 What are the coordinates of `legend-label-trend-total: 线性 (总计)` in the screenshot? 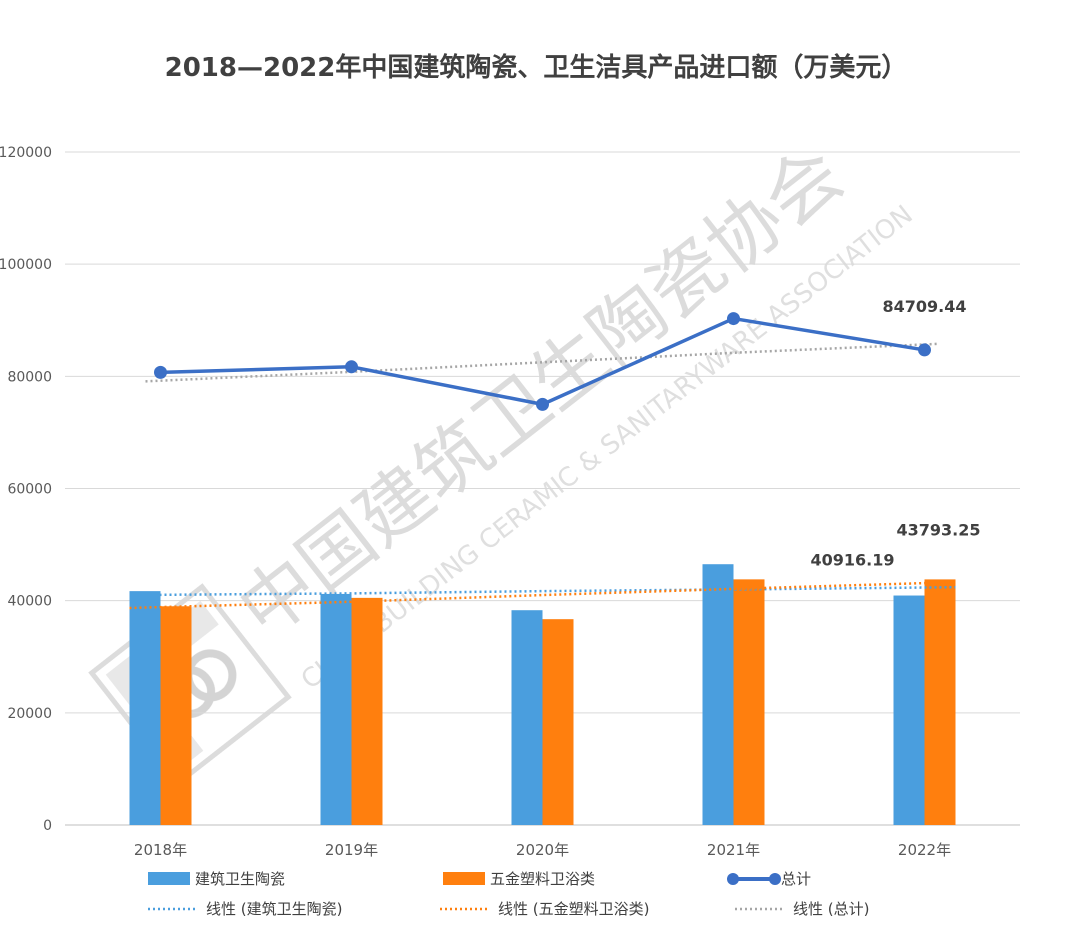 It's located at (831, 909).